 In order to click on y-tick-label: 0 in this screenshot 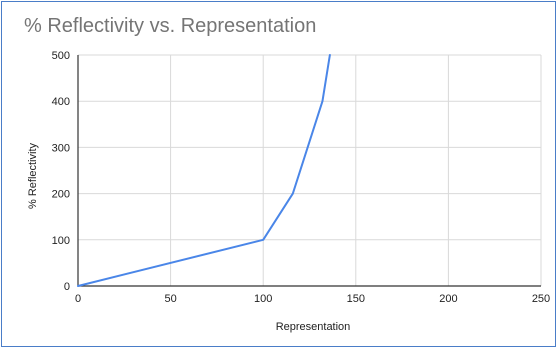, I will do `click(67, 287)`.